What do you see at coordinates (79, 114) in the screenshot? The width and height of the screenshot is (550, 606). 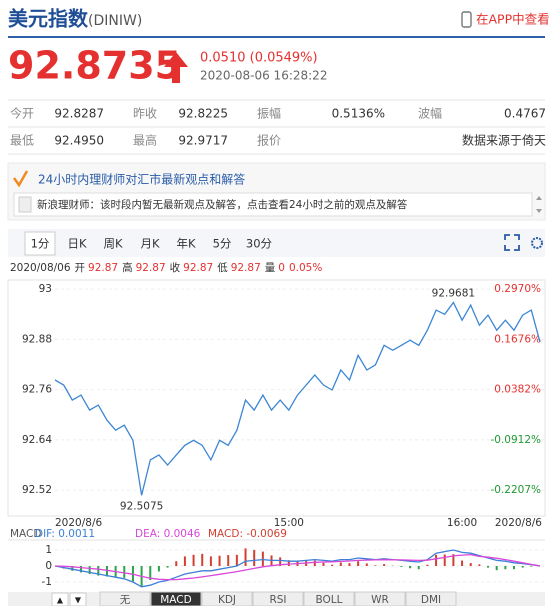 I see `stat-value: 92.8287` at bounding box center [79, 114].